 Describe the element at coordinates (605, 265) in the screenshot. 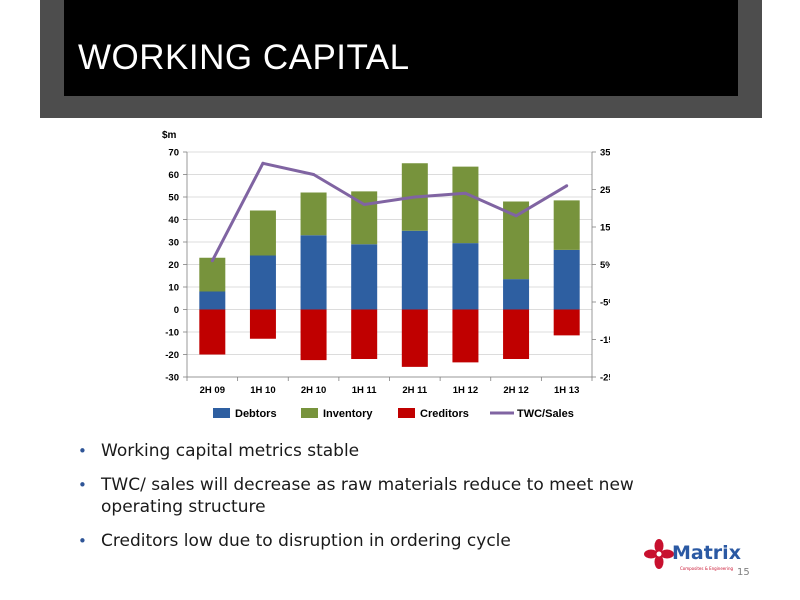

I see `y-right-tick-label: 5%` at that location.